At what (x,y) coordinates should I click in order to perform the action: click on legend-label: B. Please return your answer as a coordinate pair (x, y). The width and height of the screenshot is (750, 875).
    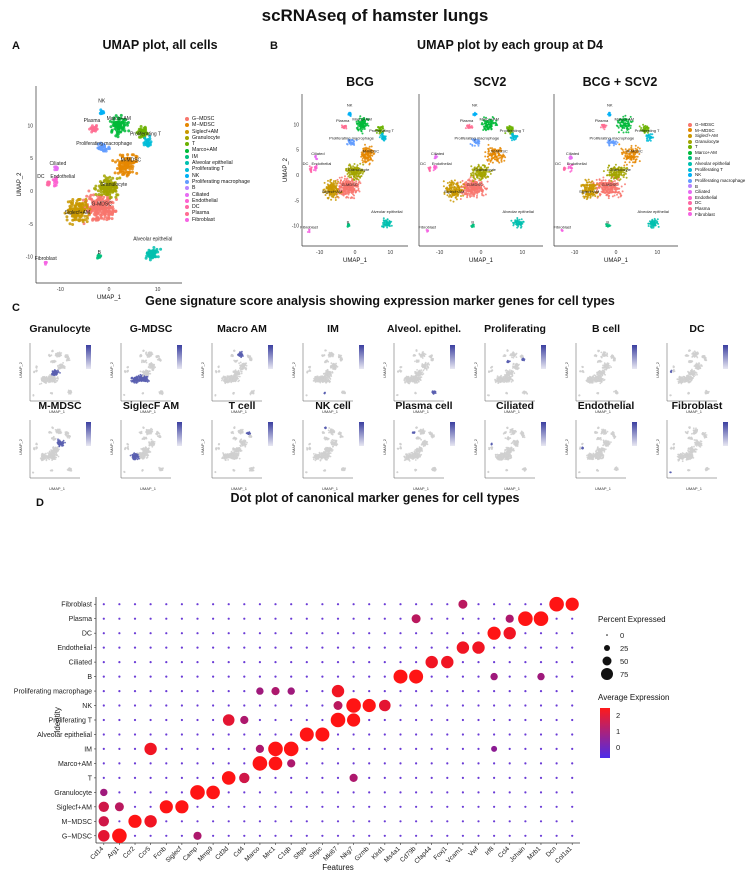
    Looking at the image, I should click on (194, 188).